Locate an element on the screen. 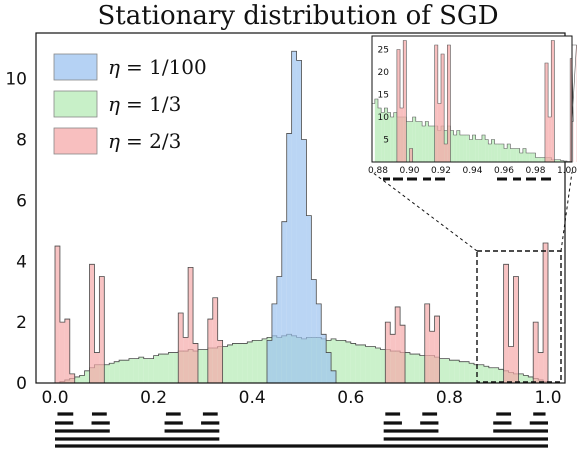  inset-frame is located at coordinates (472, 99).